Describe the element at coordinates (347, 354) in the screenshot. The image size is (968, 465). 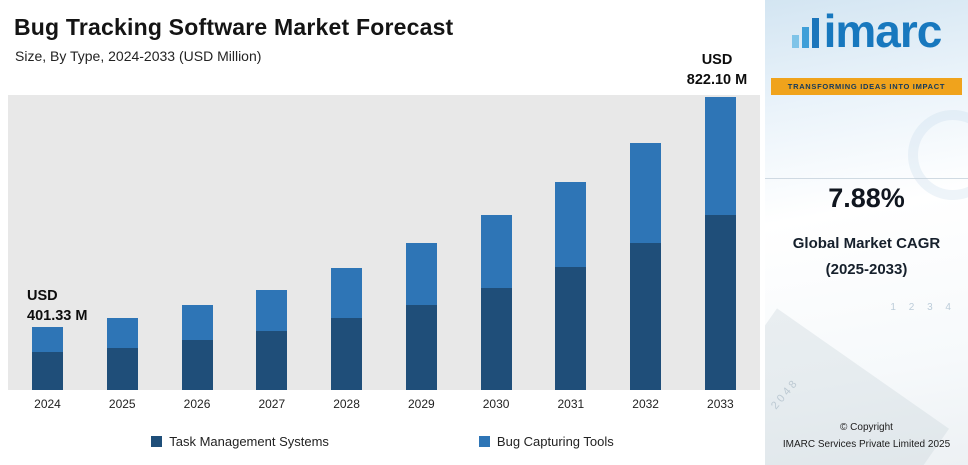
I see `bar-segment-task-management-systems-2028` at that location.